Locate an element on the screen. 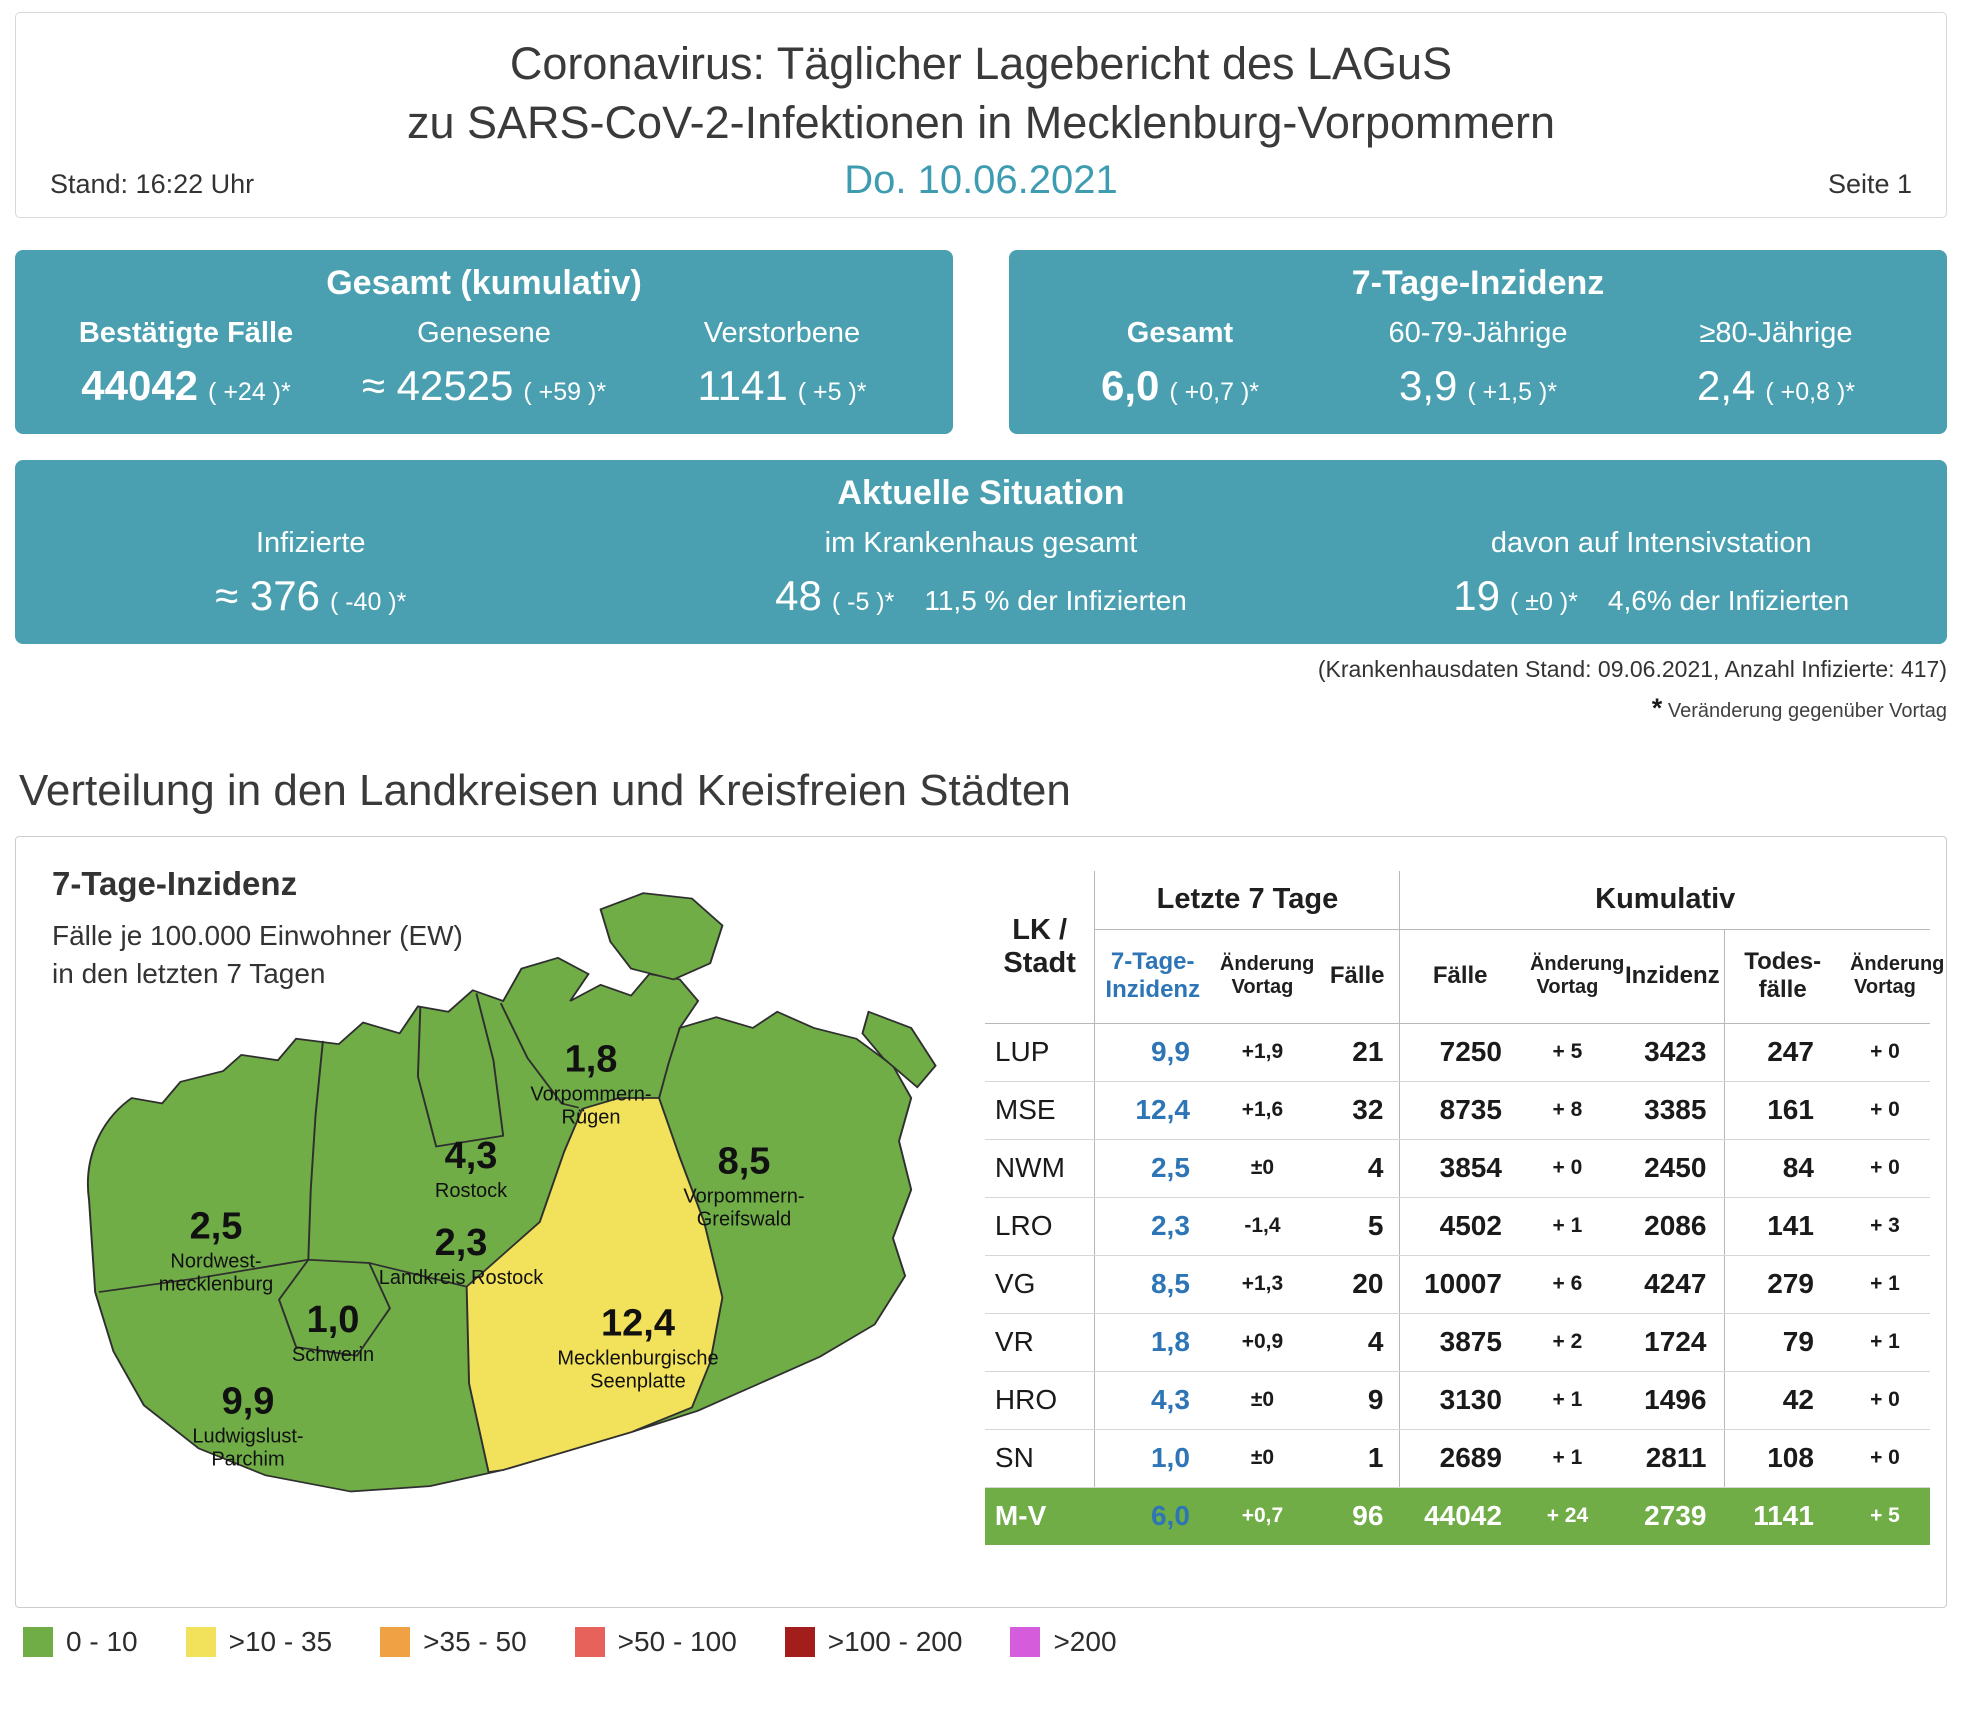  table-cell: LUP is located at coordinates (1040, 1052).